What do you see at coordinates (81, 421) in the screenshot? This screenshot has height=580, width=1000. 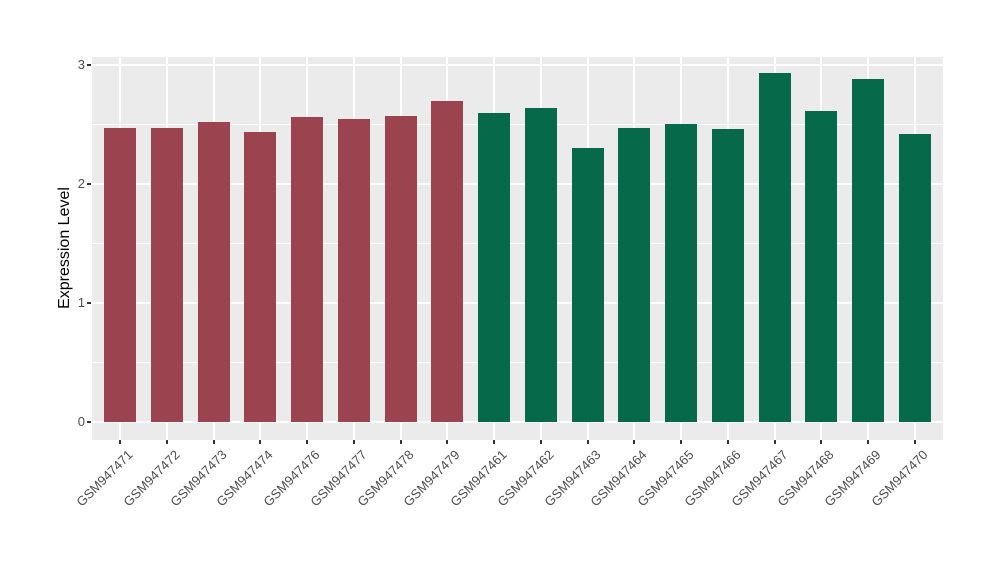 I see `y-tick-label: 0` at bounding box center [81, 421].